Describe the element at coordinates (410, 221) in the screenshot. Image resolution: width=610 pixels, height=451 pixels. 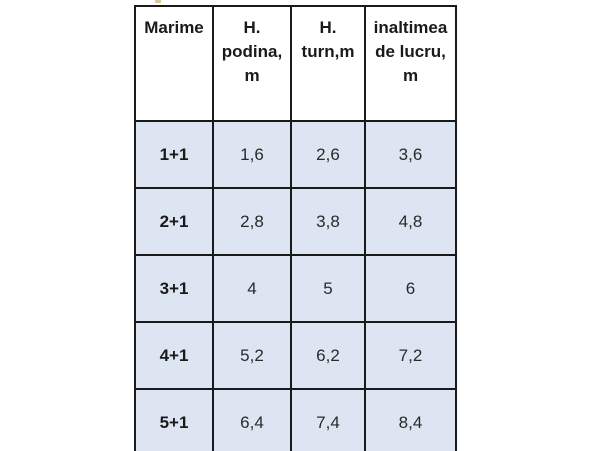
I see `cell-inaltimea-de-lucru: 4,8` at that location.